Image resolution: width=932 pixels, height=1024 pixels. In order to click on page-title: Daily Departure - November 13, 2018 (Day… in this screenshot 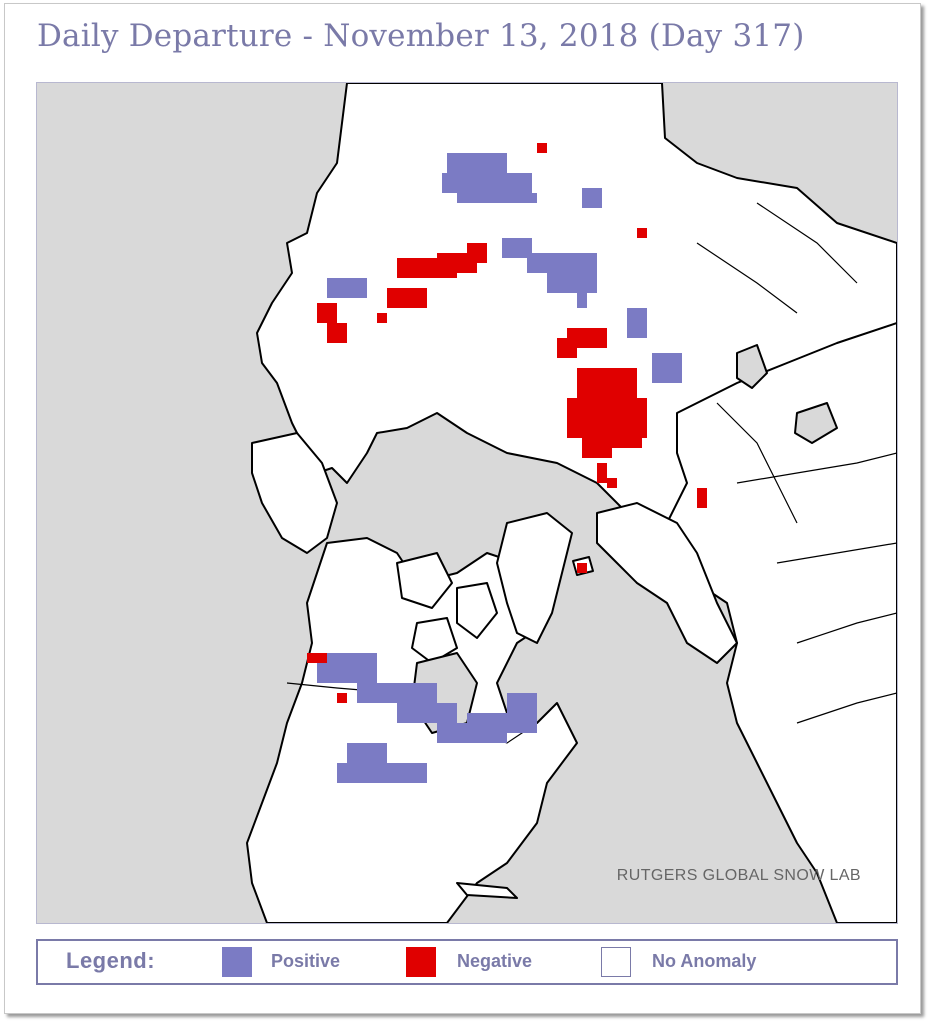, I will do `click(421, 36)`.